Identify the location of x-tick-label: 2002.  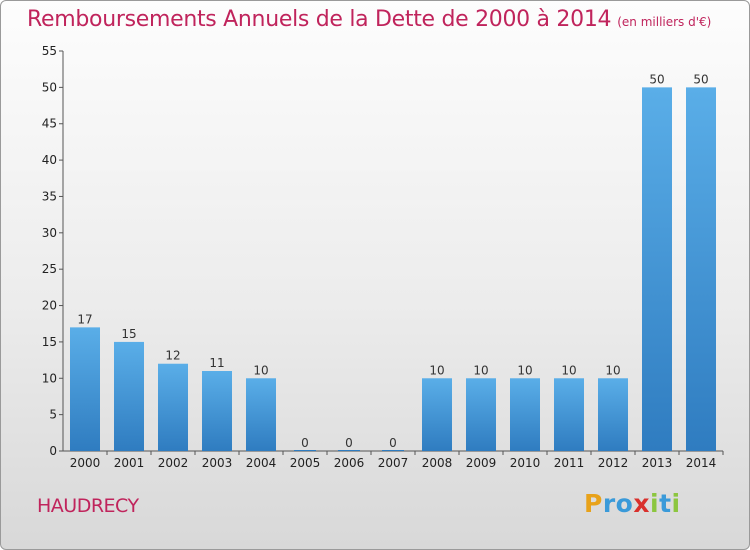
(173, 463).